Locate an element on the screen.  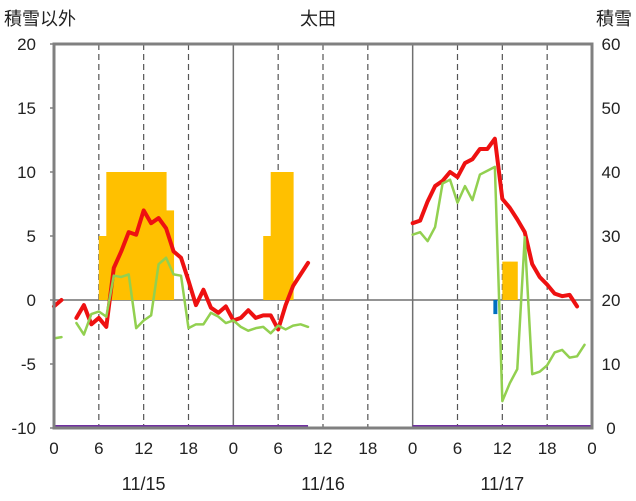
date-label: 11/16 is located at coordinates (323, 484).